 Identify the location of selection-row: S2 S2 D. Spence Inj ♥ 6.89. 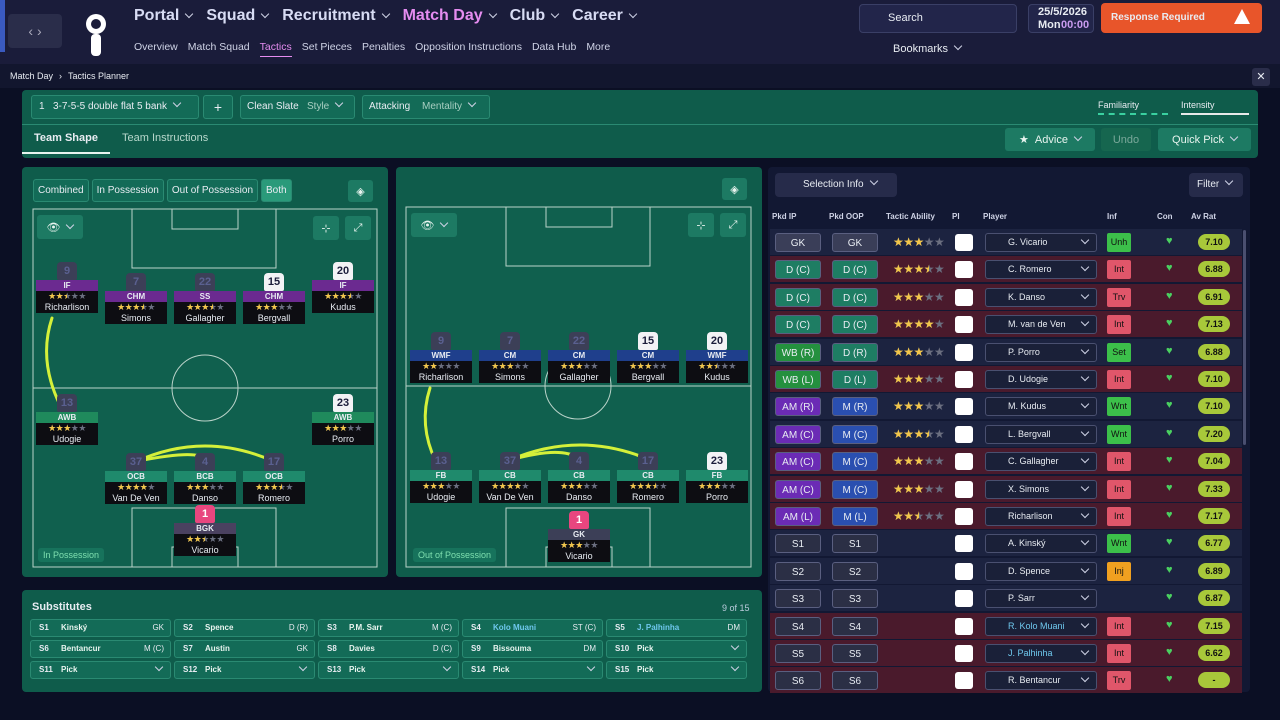
(1006, 570).